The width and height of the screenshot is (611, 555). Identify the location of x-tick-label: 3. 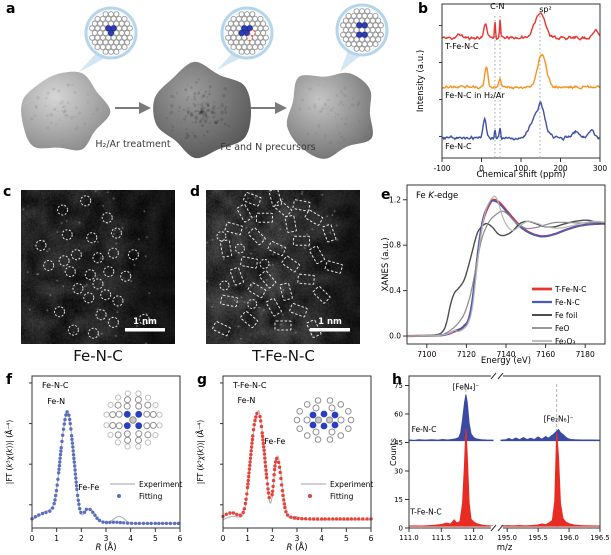
(106, 538).